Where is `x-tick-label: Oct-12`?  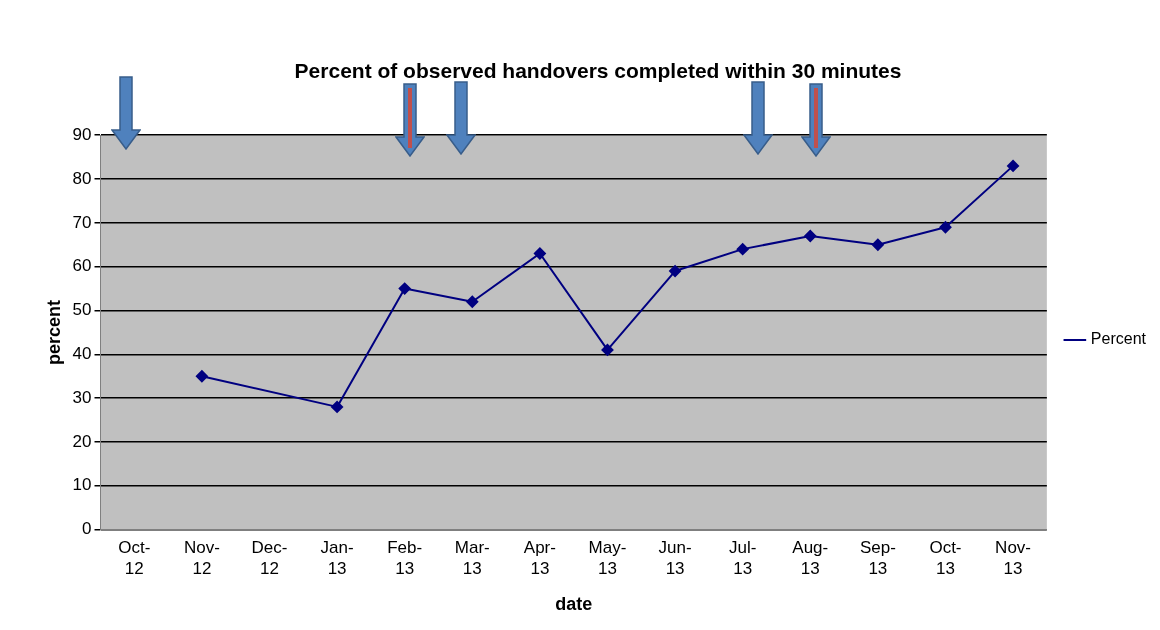 x-tick-label: Oct-12 is located at coordinates (134, 558).